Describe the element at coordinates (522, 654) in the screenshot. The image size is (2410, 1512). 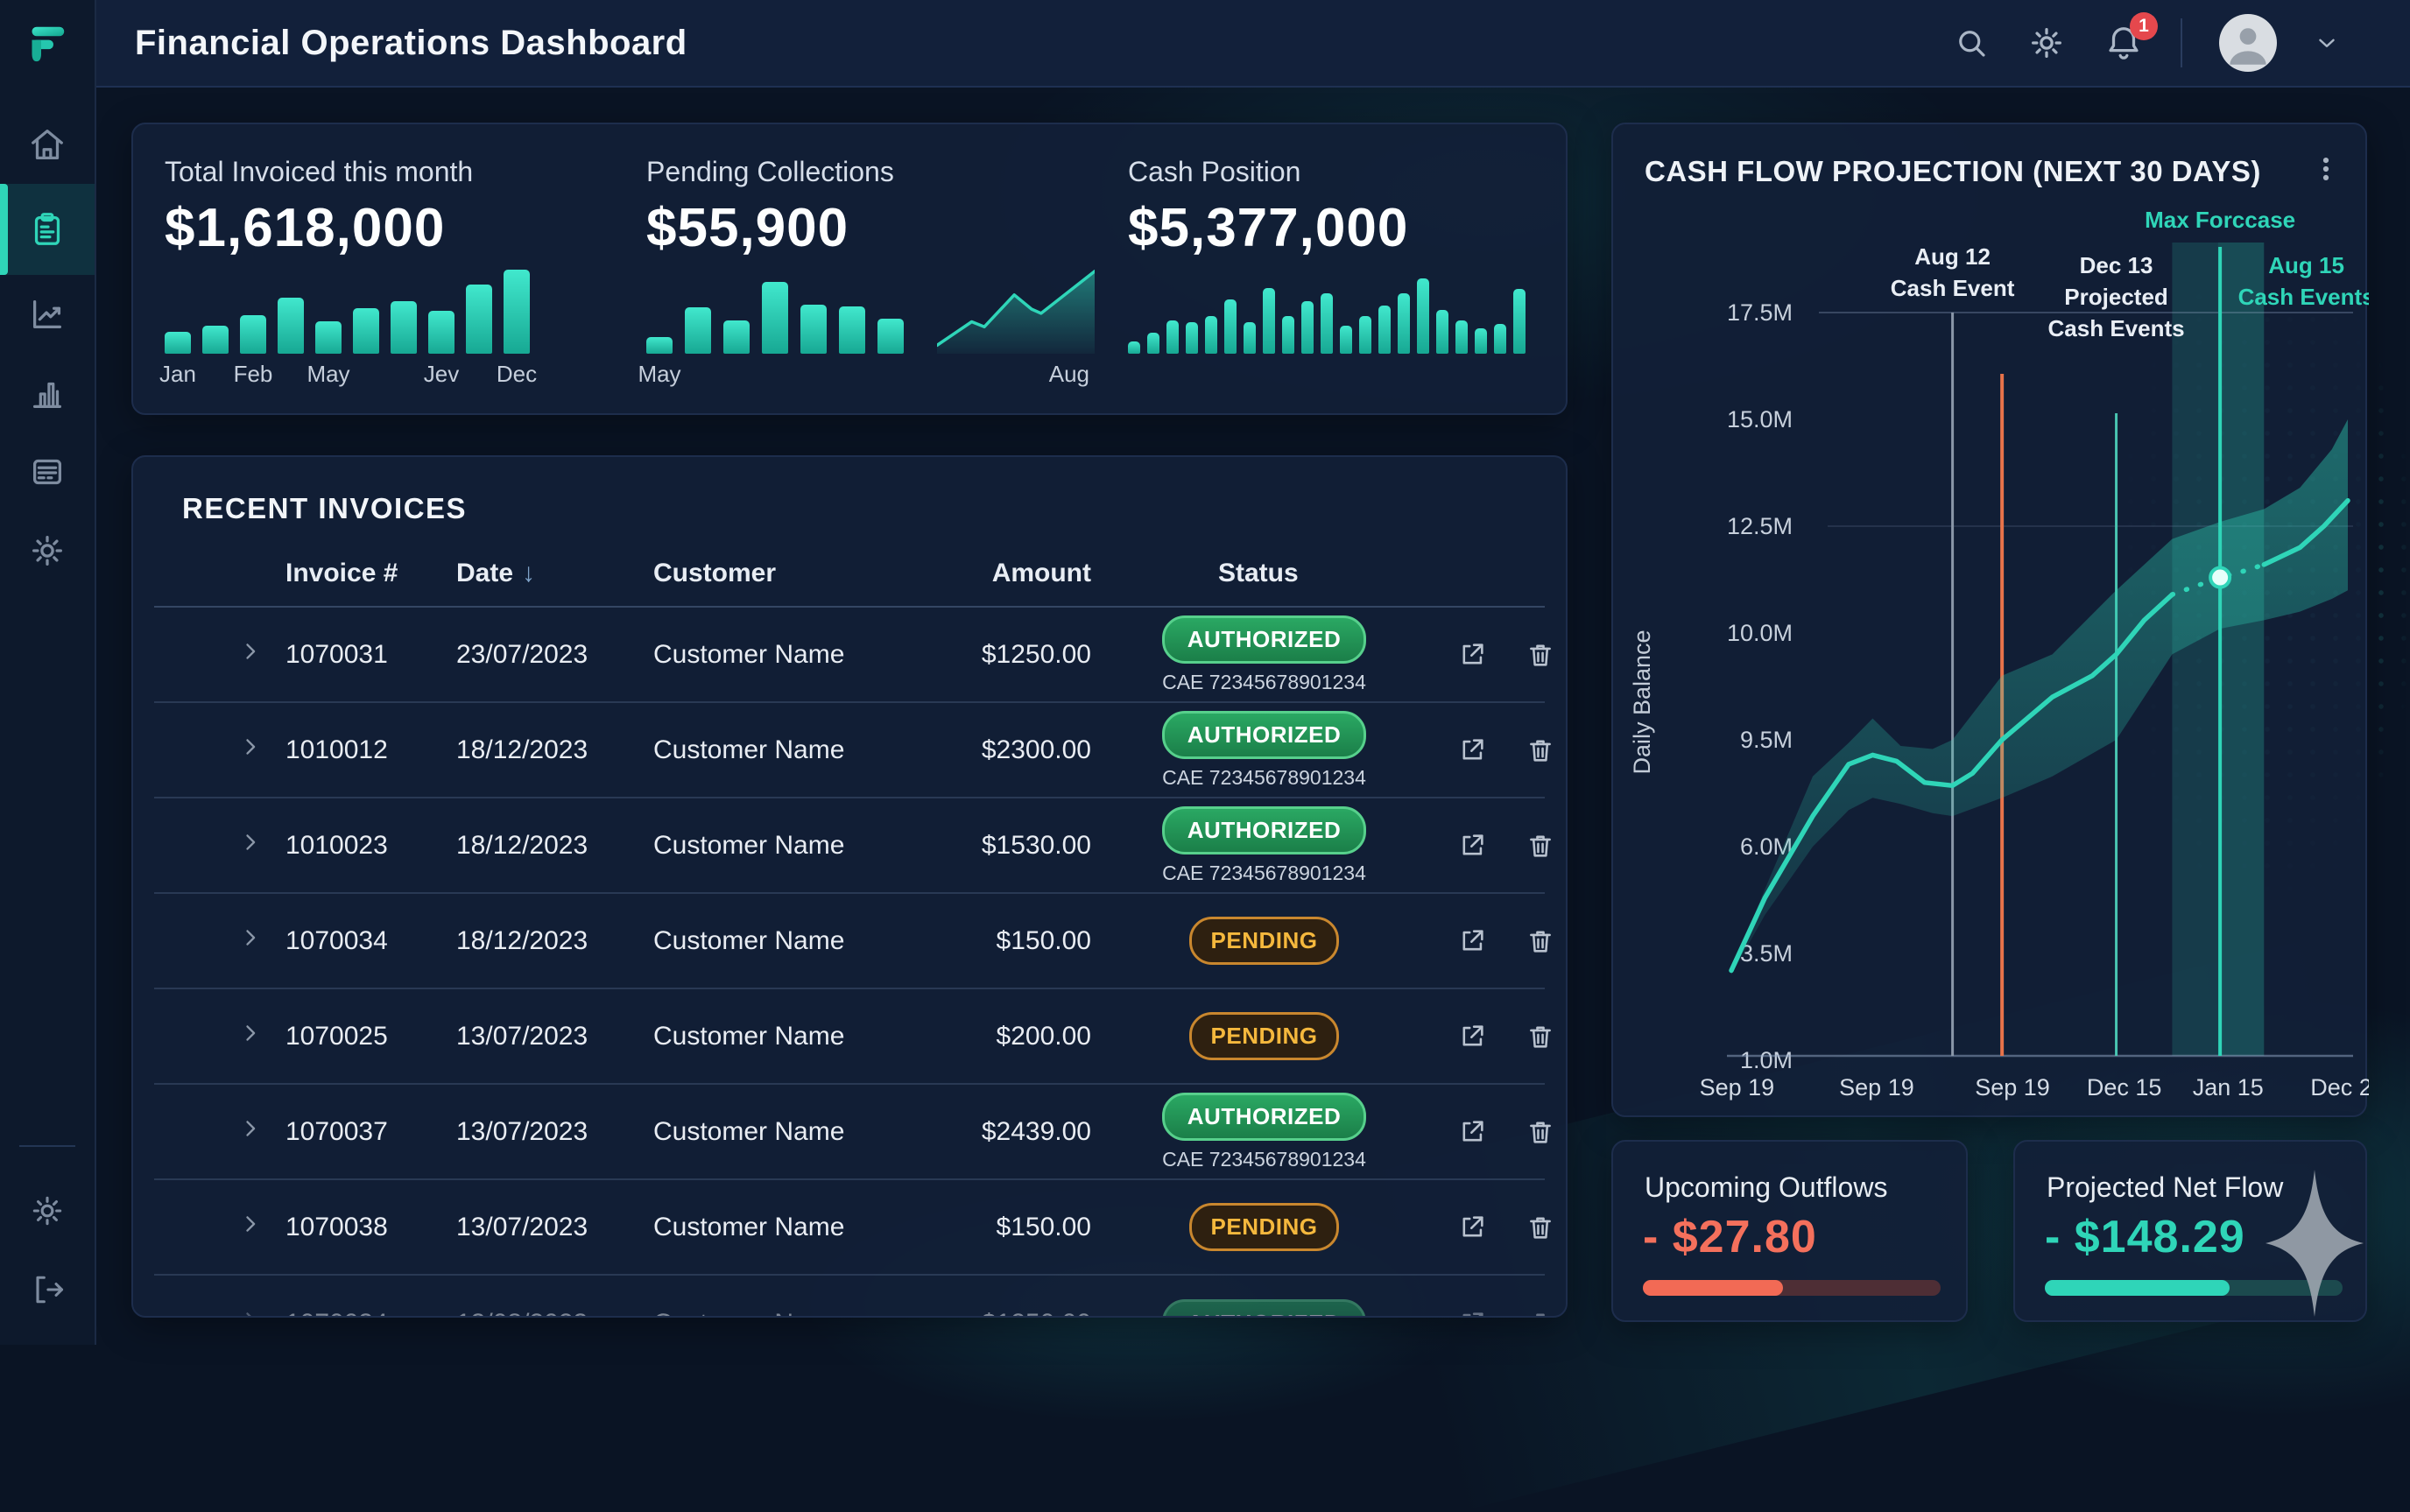
I see `cell-date: 23/07/2023` at that location.